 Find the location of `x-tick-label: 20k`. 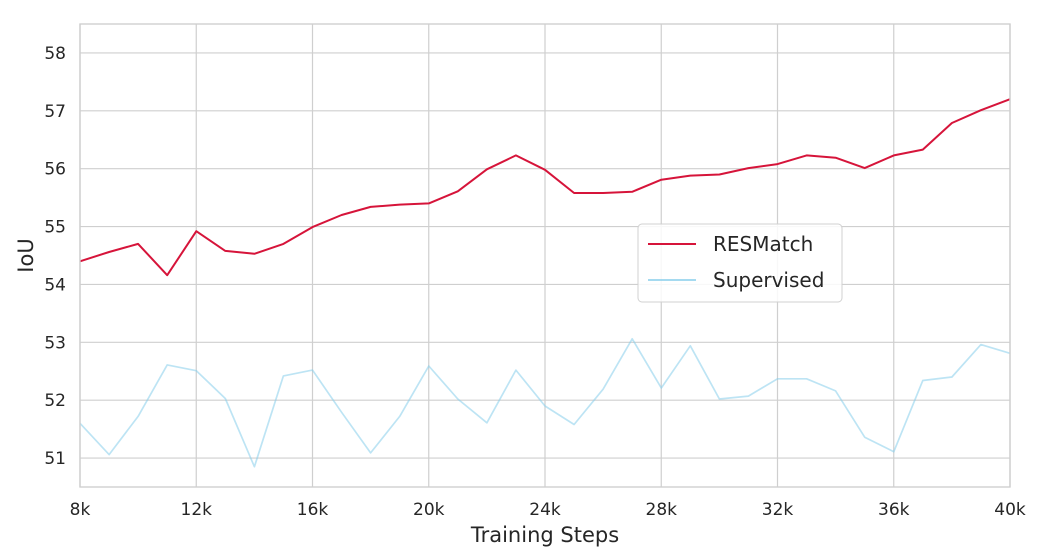

x-tick-label: 20k is located at coordinates (429, 510).